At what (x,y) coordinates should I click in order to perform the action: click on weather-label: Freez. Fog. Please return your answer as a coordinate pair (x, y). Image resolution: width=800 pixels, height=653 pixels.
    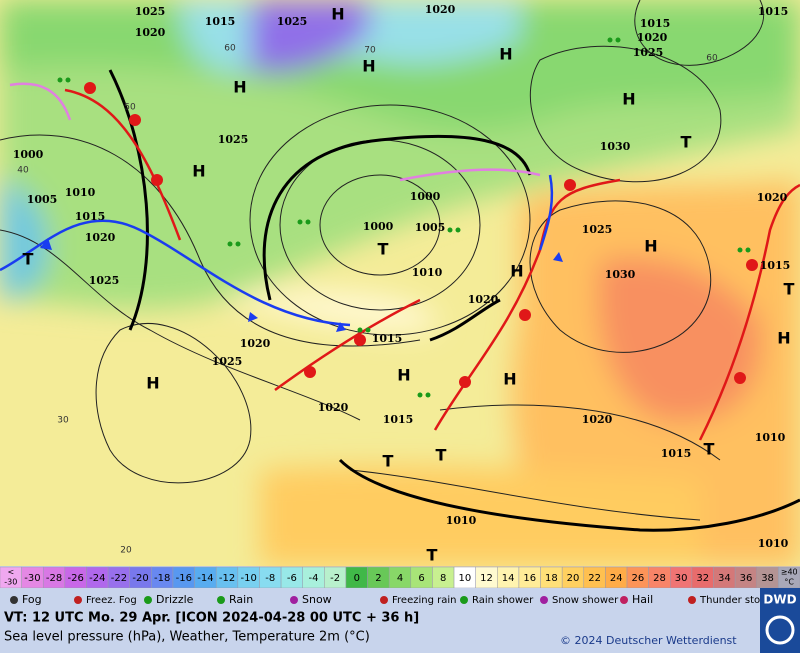
    Looking at the image, I should click on (111, 600).